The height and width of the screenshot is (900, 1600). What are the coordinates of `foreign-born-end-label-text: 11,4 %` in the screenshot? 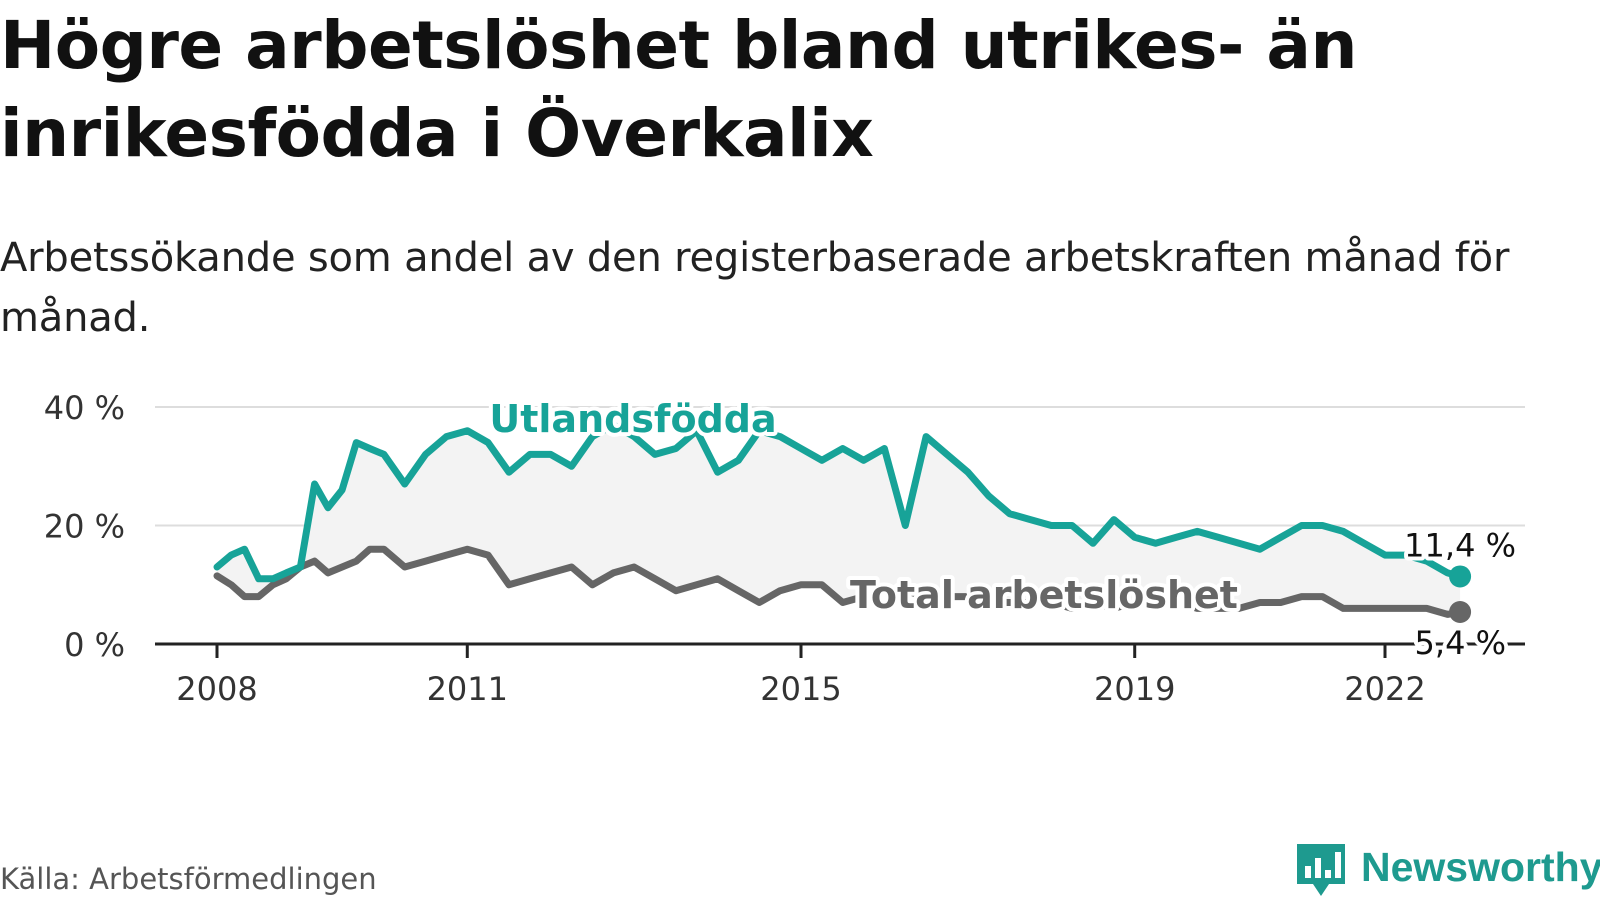 It's located at (1460, 545).